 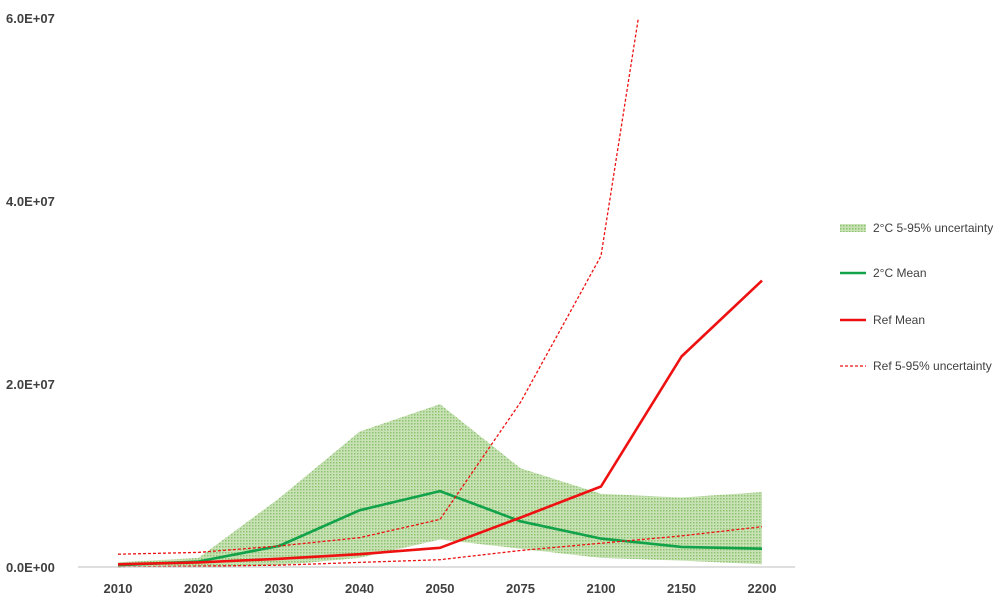 I want to click on series-ref-5-95-uncertainty-lower, so click(x=440, y=547).